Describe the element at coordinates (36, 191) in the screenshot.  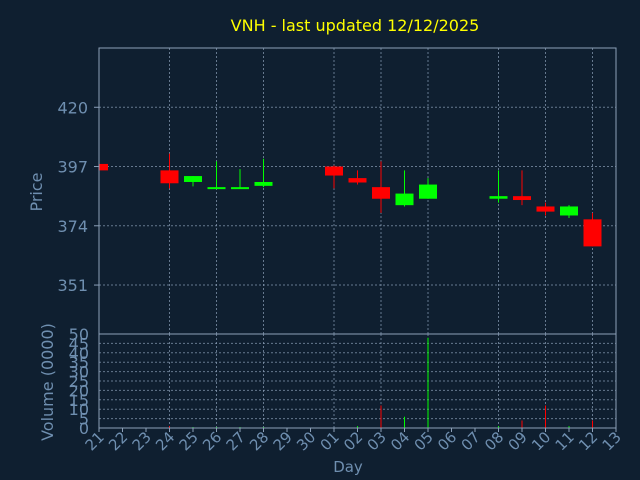
I see `price-axis-label: Price` at that location.